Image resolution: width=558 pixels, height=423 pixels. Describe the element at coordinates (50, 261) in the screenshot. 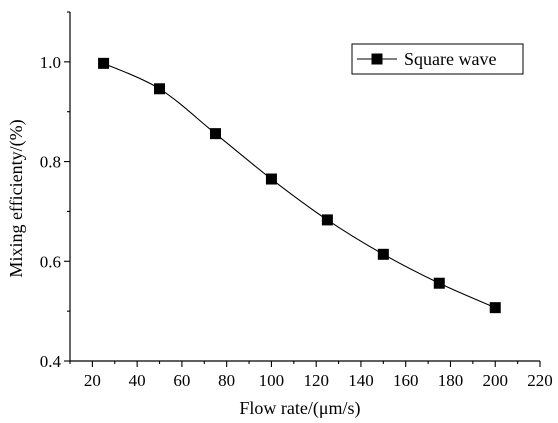

I see `y-tick-label: 0.6` at that location.